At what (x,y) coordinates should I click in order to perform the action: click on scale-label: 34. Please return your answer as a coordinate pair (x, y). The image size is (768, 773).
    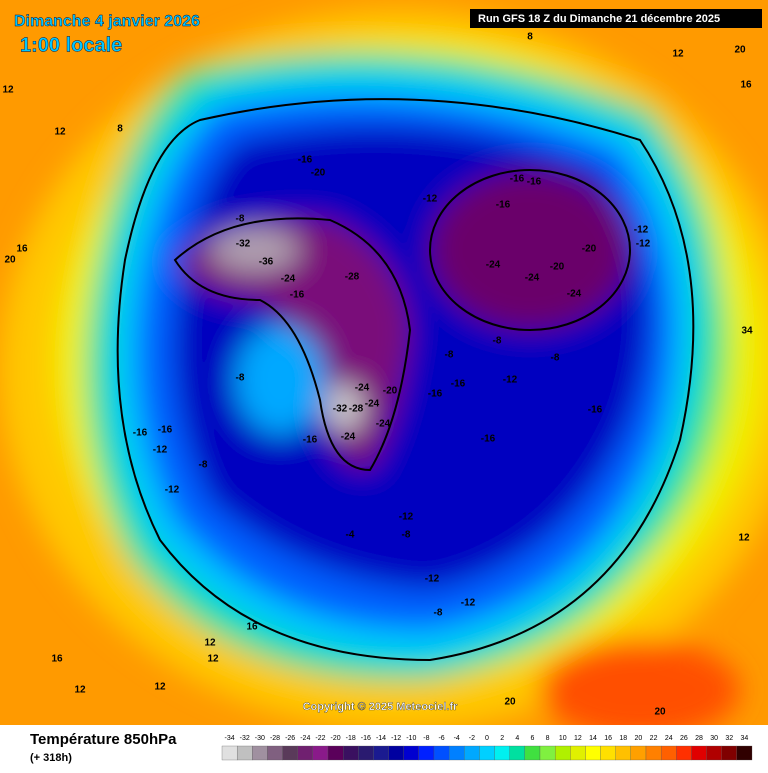
    Looking at the image, I should click on (745, 738).